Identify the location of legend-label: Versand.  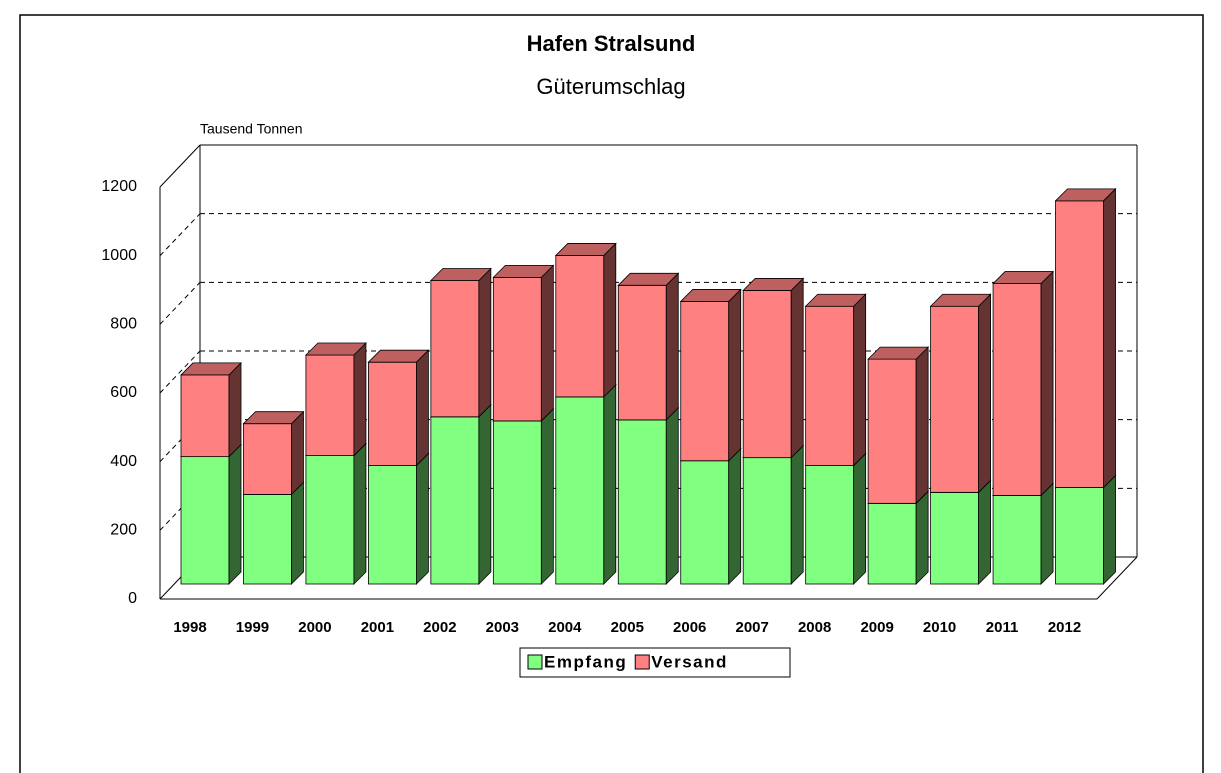
(689, 661).